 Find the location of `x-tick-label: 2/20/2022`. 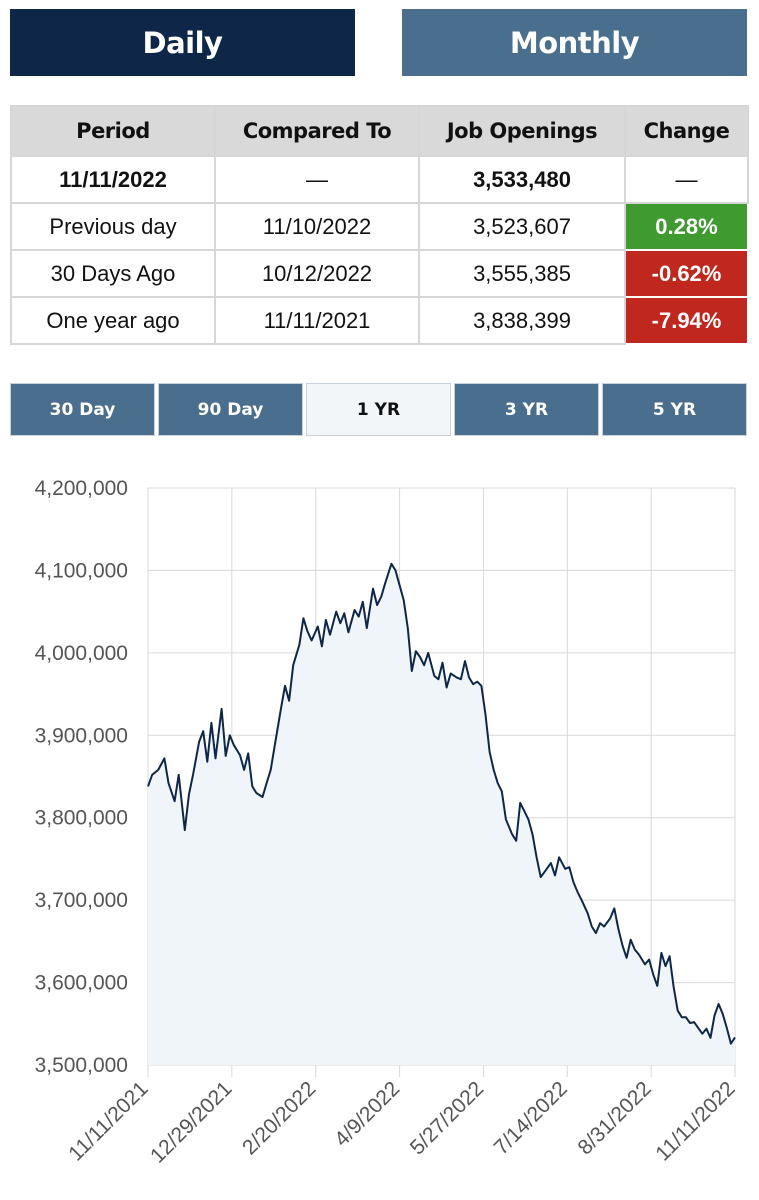

x-tick-label: 2/20/2022 is located at coordinates (279, 1118).